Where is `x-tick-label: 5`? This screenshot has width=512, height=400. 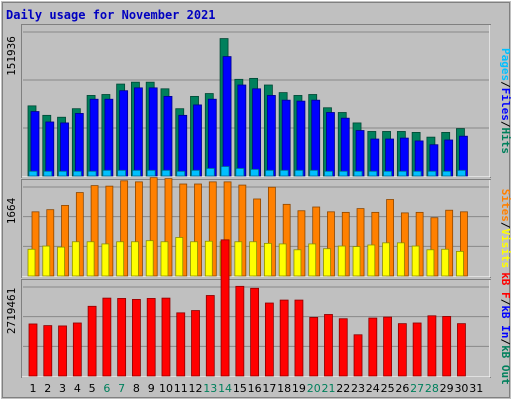
x-tick-label: 5 is located at coordinates (92, 388).